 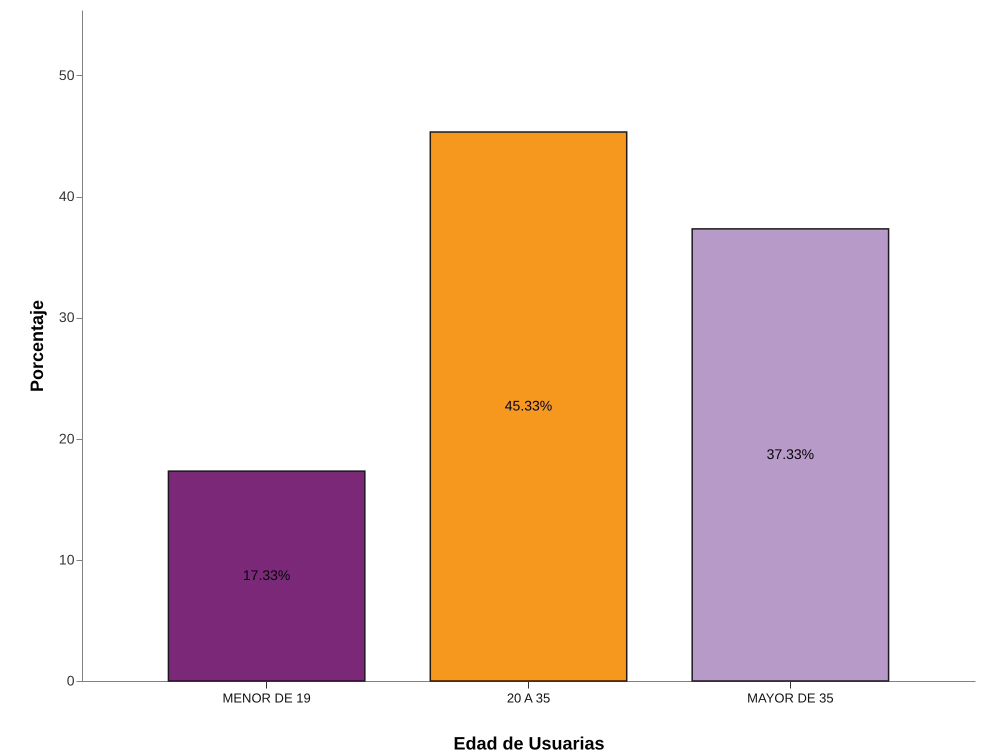 I want to click on y-tick-label: 20, so click(x=66, y=438).